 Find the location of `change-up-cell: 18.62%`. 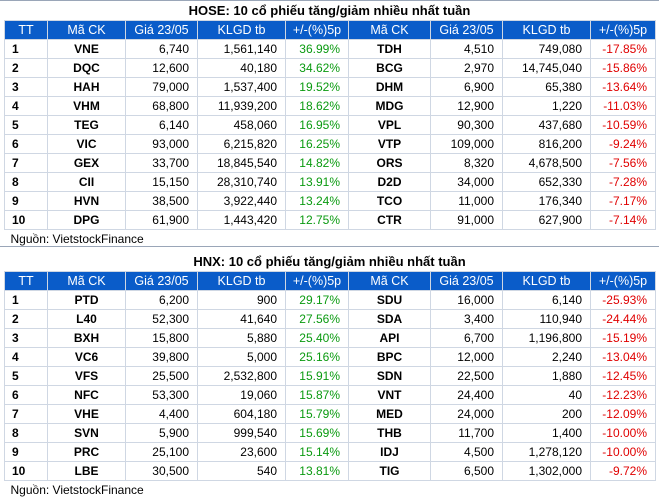

change-up-cell: 18.62% is located at coordinates (317, 106).